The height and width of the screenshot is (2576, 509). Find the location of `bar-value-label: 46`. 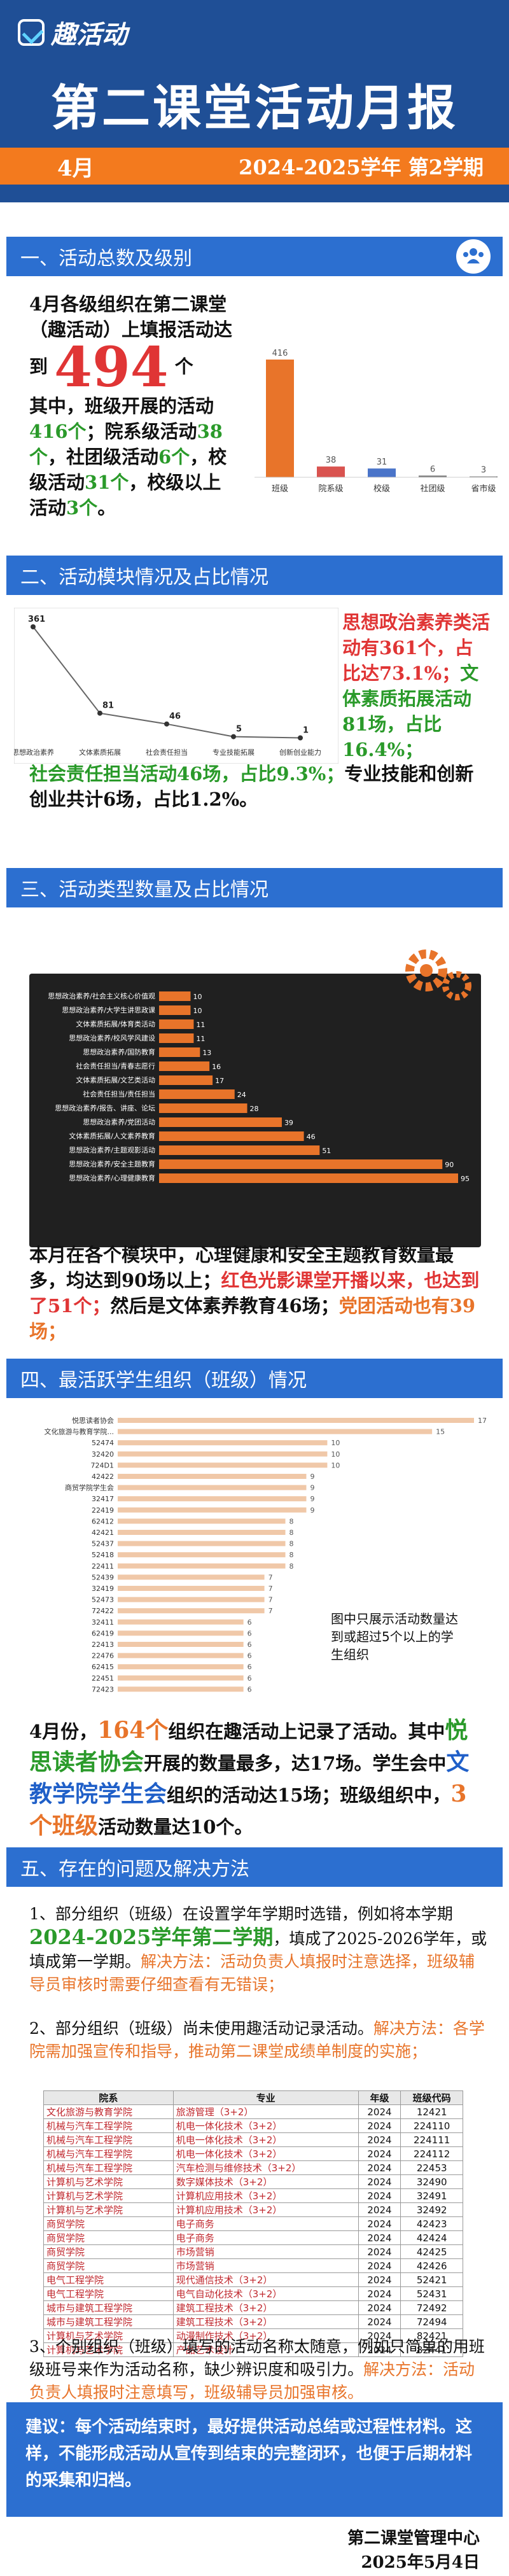

bar-value-label: 46 is located at coordinates (311, 1137).